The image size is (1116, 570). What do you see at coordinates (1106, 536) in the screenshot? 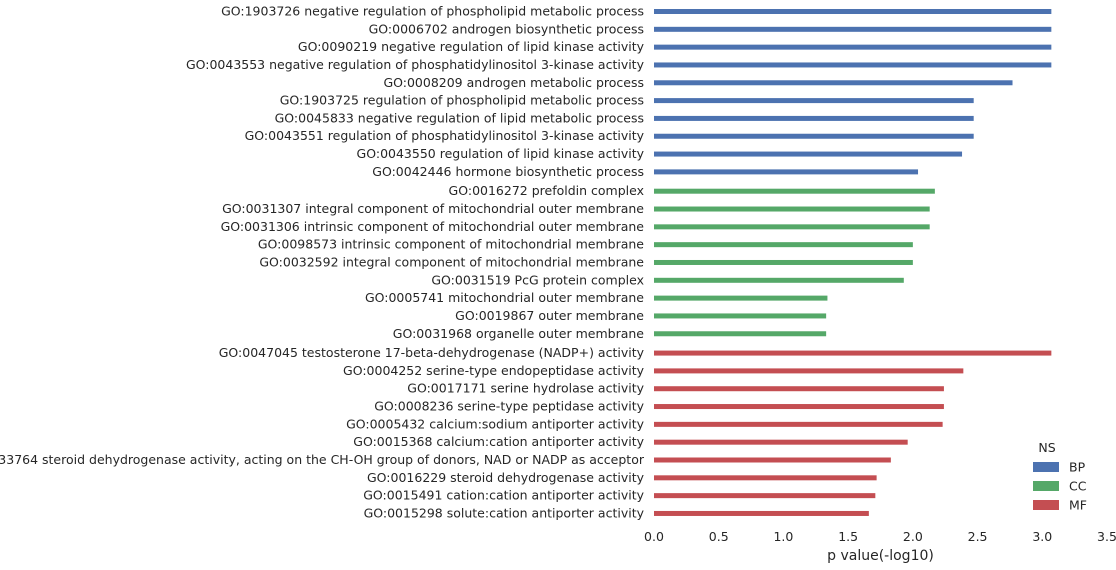
I see `x-tick-label: 3.5` at bounding box center [1106, 536].